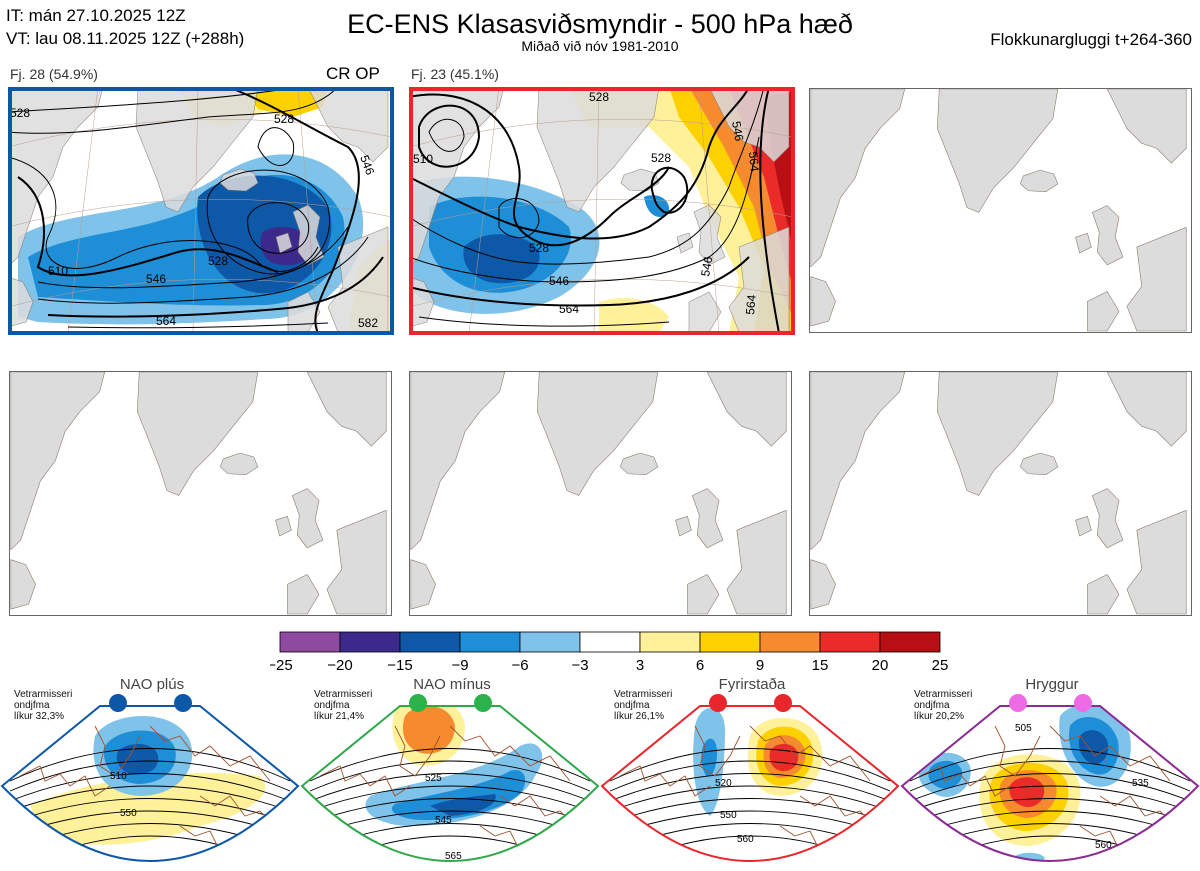 The width and height of the screenshot is (1200, 871). I want to click on colorbar-tick-label: −3, so click(579, 665).